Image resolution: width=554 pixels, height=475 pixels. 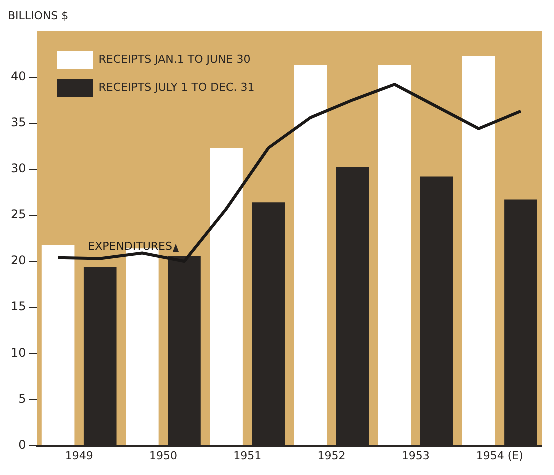 What do you see at coordinates (176, 87) in the screenshot?
I see `legend-label: RECEIPTS JULY 1 TO DEC. 31` at bounding box center [176, 87].